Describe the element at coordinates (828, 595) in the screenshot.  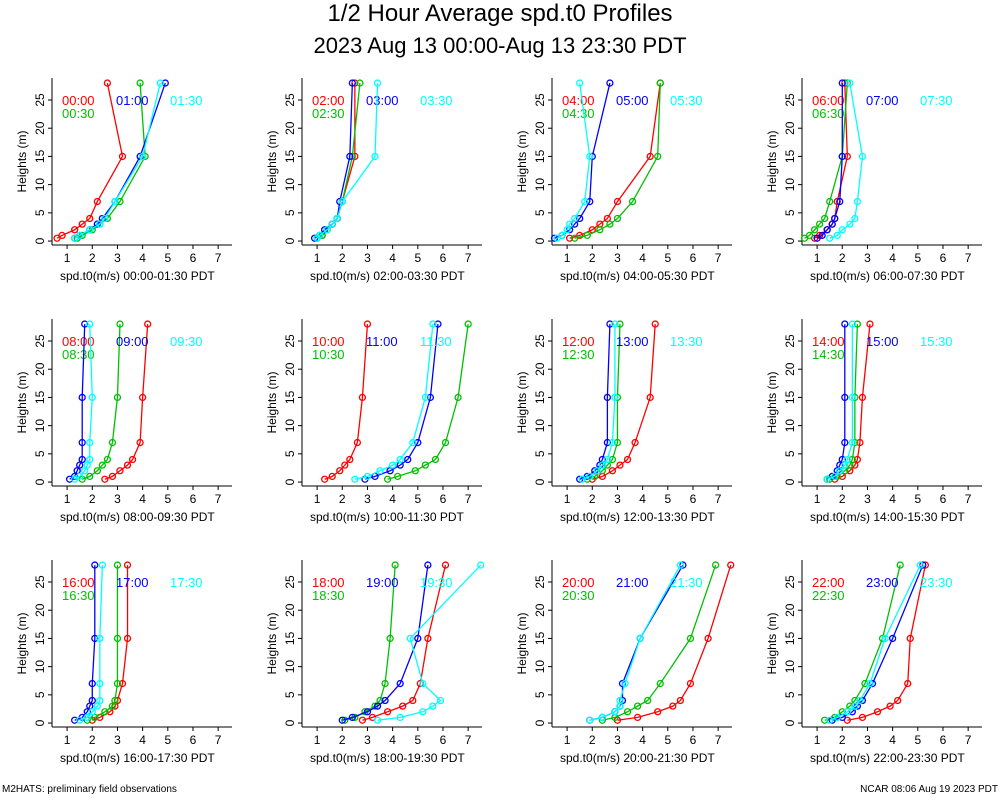
I see `legend-label: 22:30` at that location.